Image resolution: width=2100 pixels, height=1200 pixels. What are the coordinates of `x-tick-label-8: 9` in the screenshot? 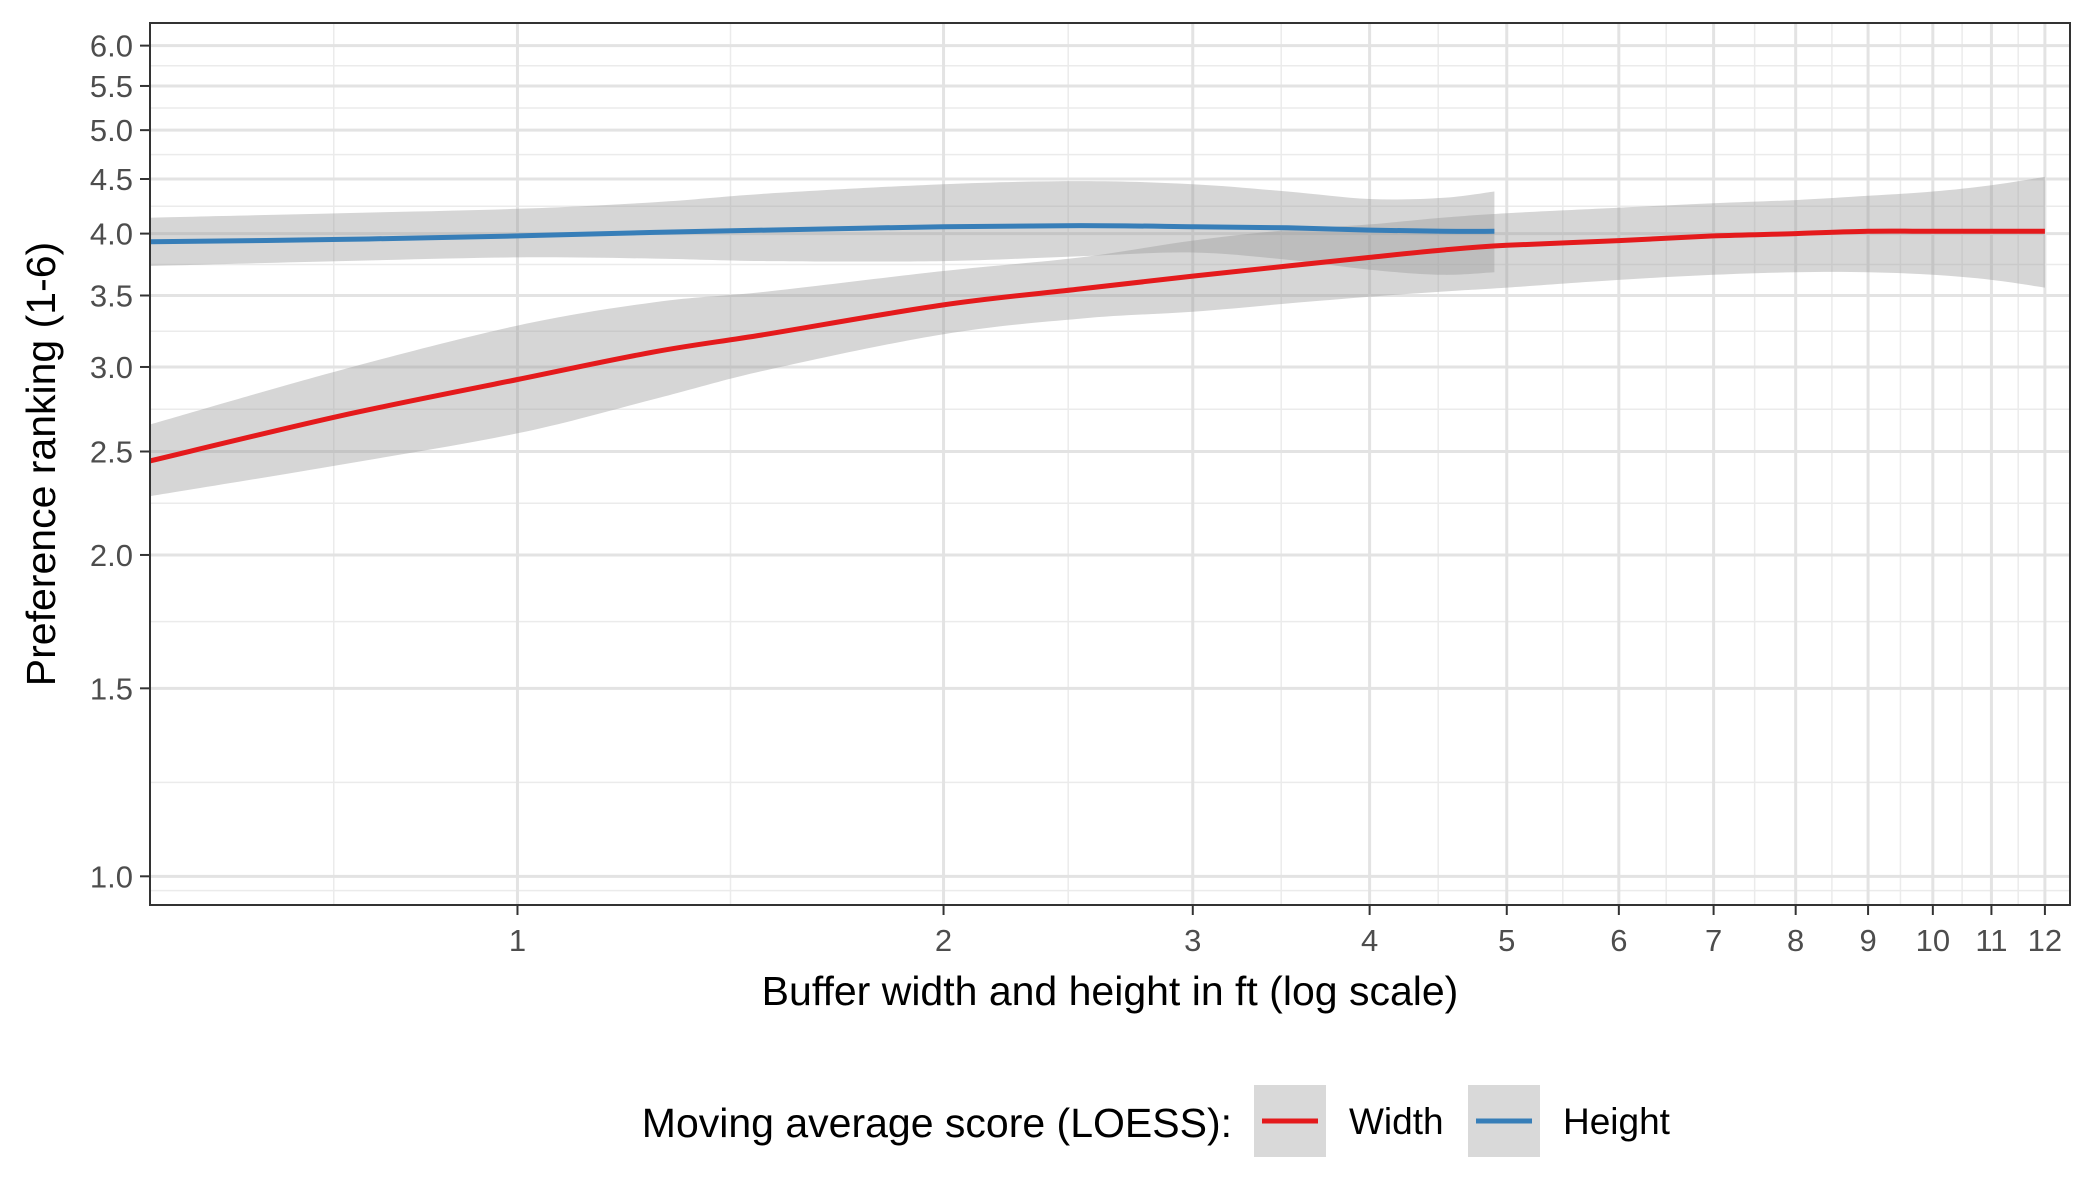 It's located at (1867, 940).